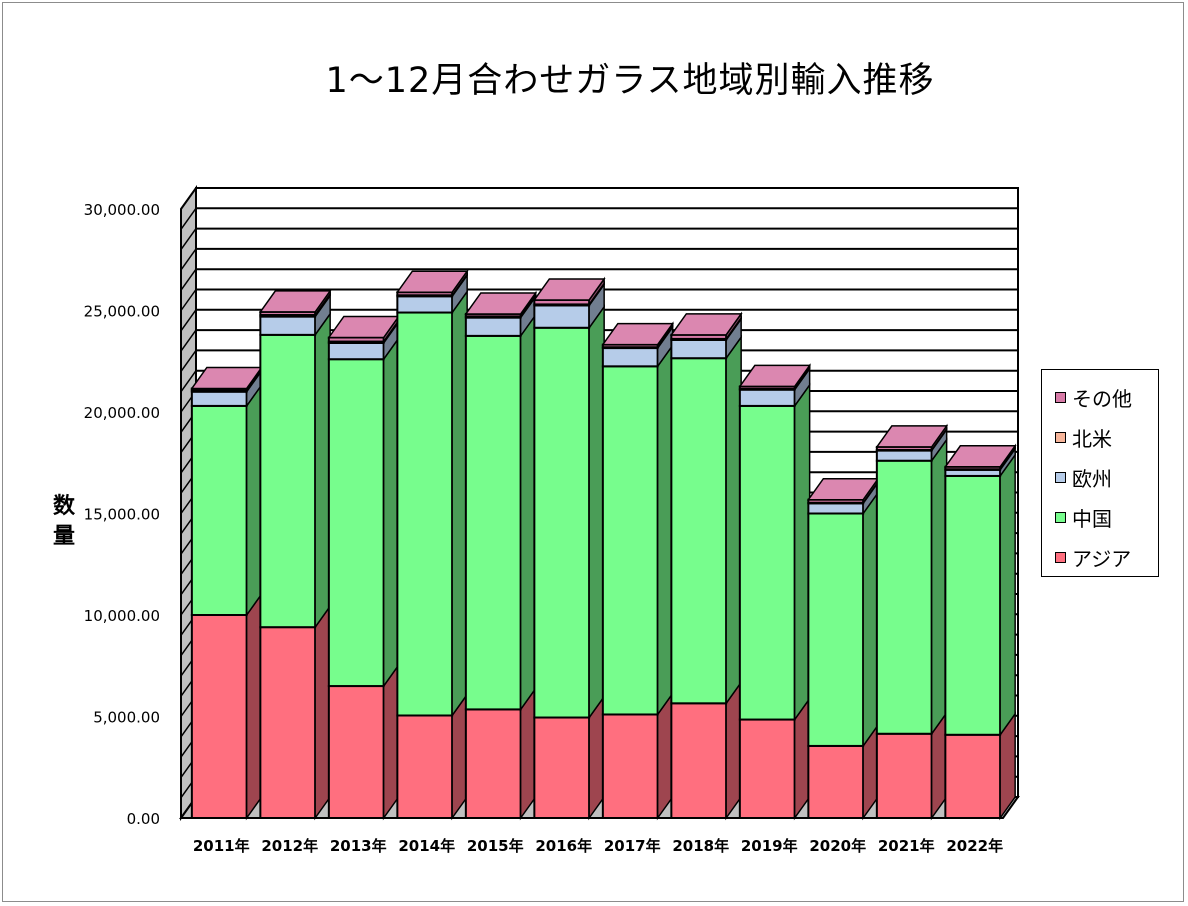  I want to click on legend-swatch-europe, so click(1060, 477).